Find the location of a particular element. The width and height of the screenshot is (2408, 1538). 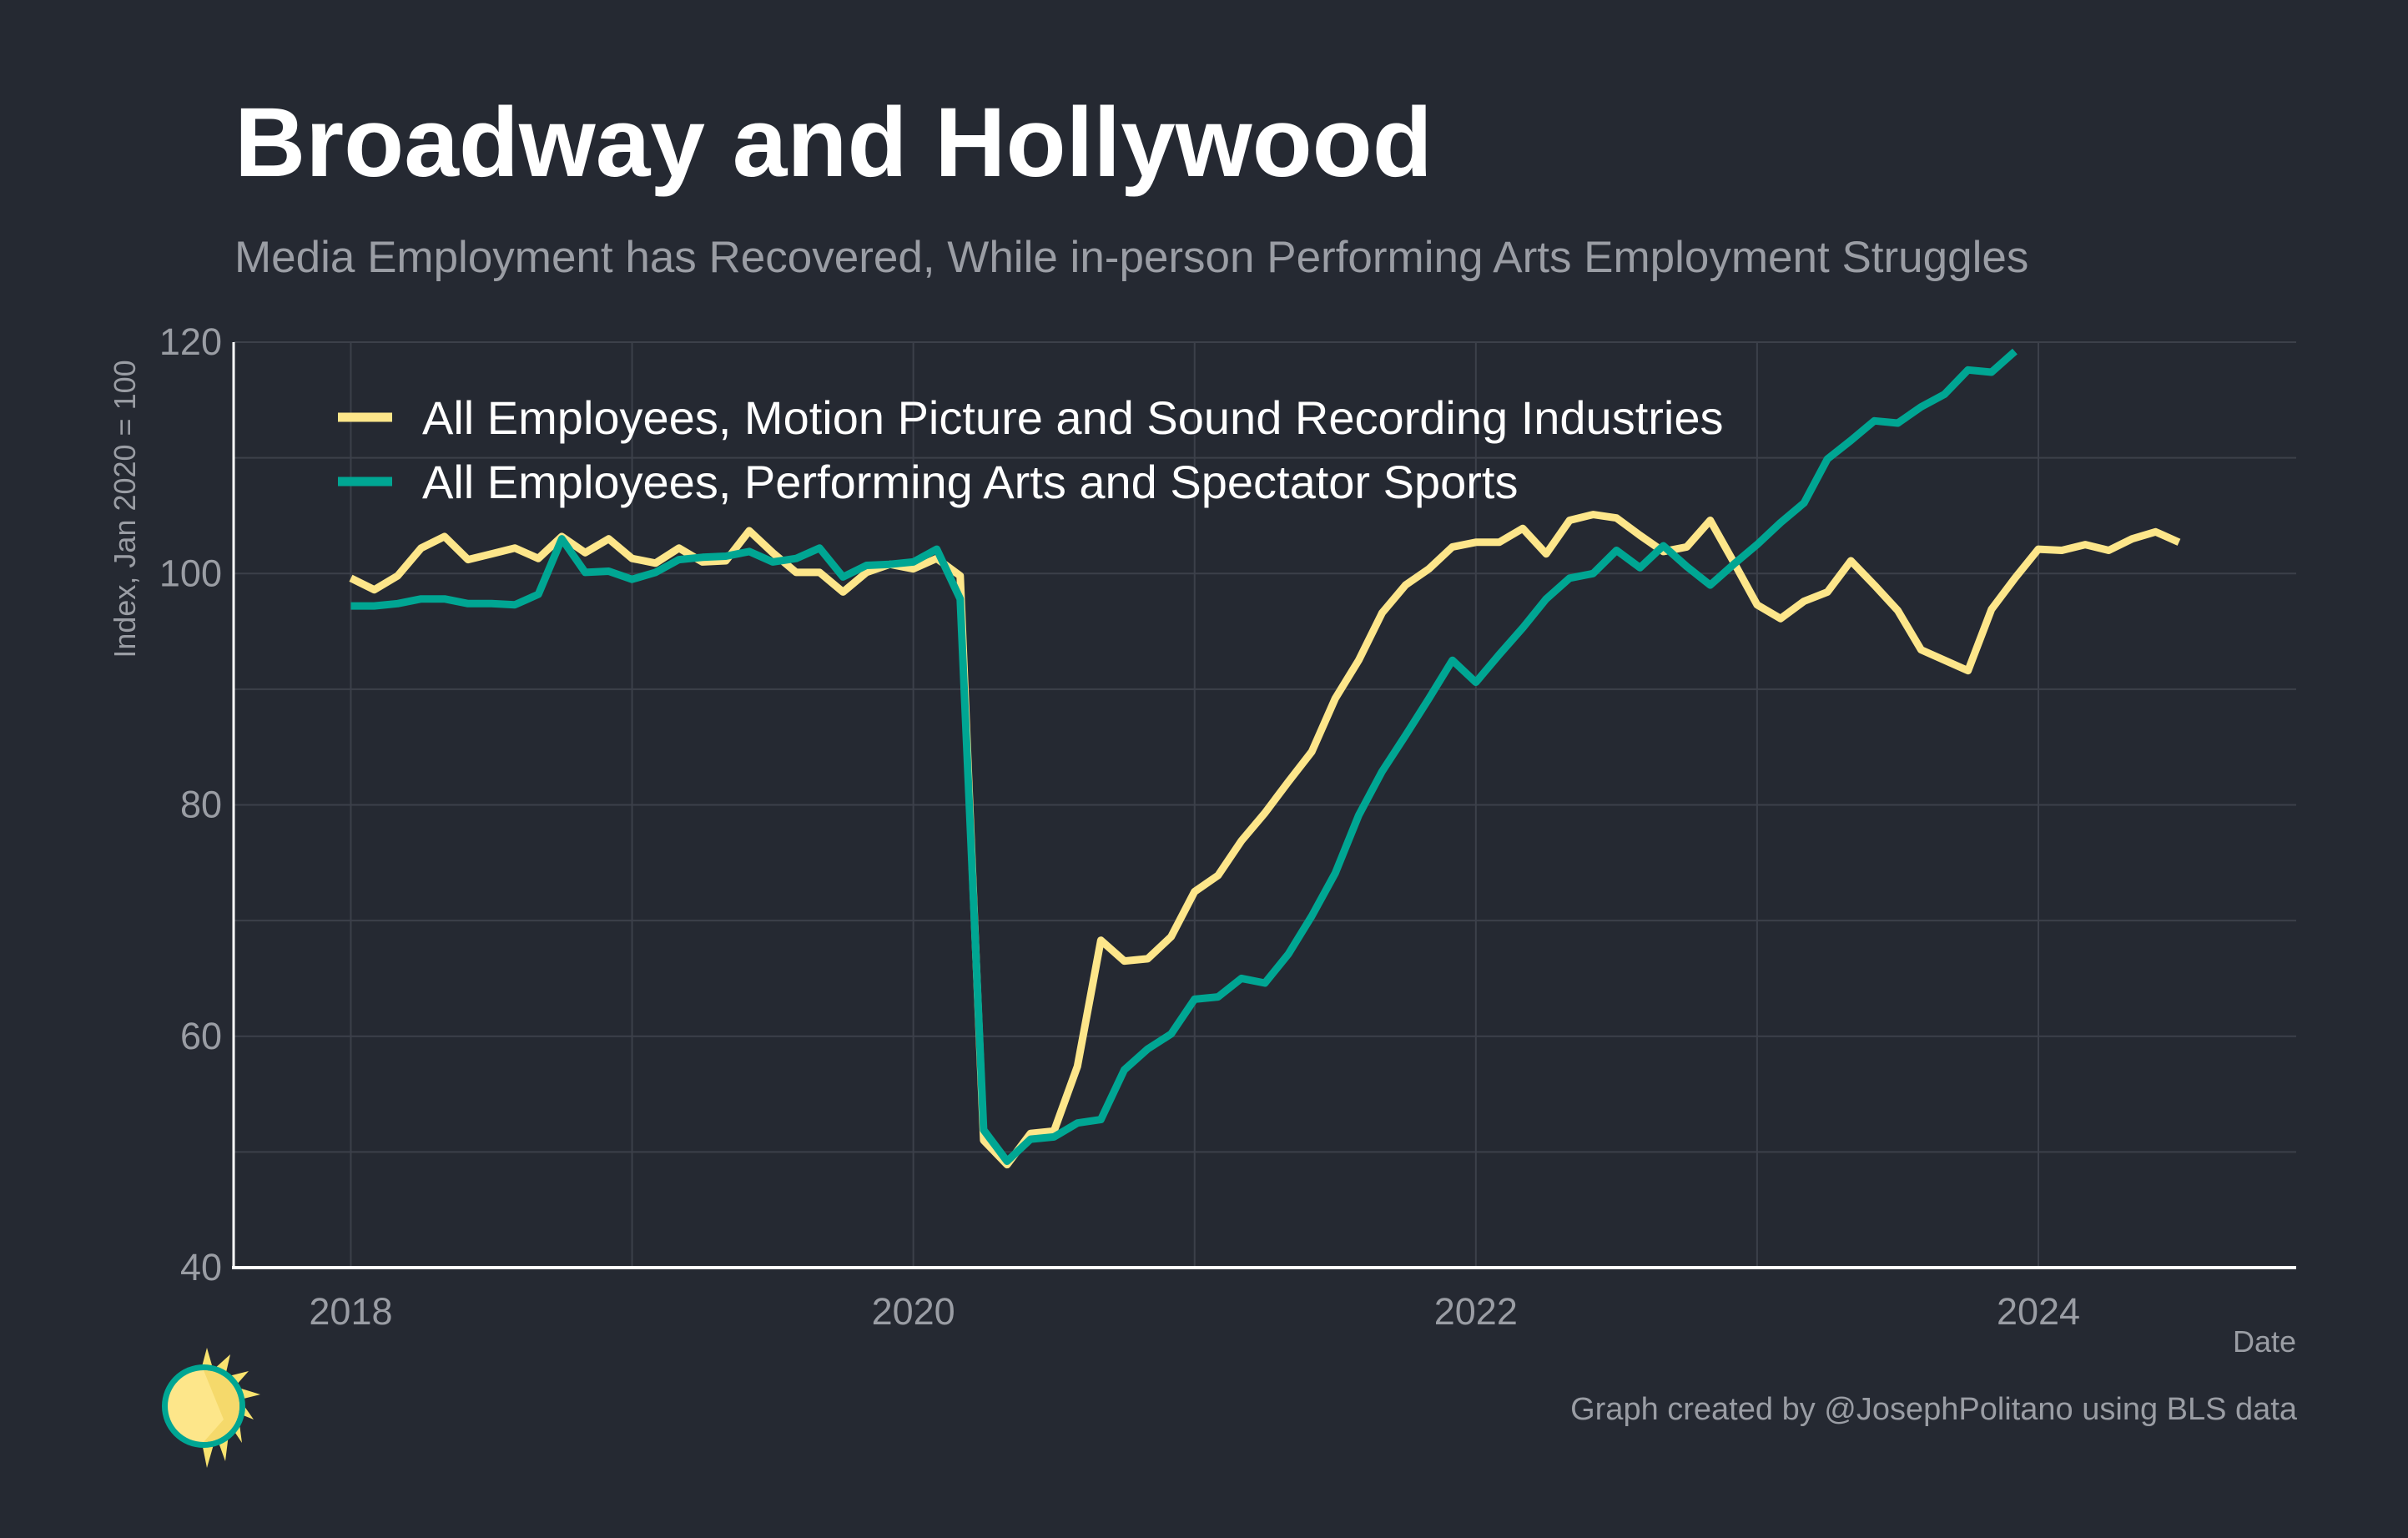

x-tick-label: 2018 is located at coordinates (350, 1311).